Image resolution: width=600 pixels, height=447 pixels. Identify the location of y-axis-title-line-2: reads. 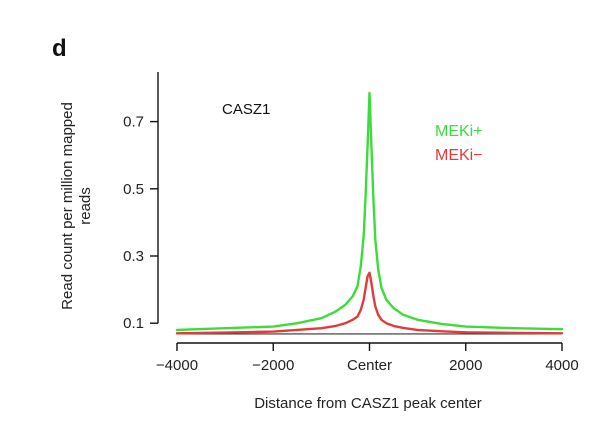
(85, 206).